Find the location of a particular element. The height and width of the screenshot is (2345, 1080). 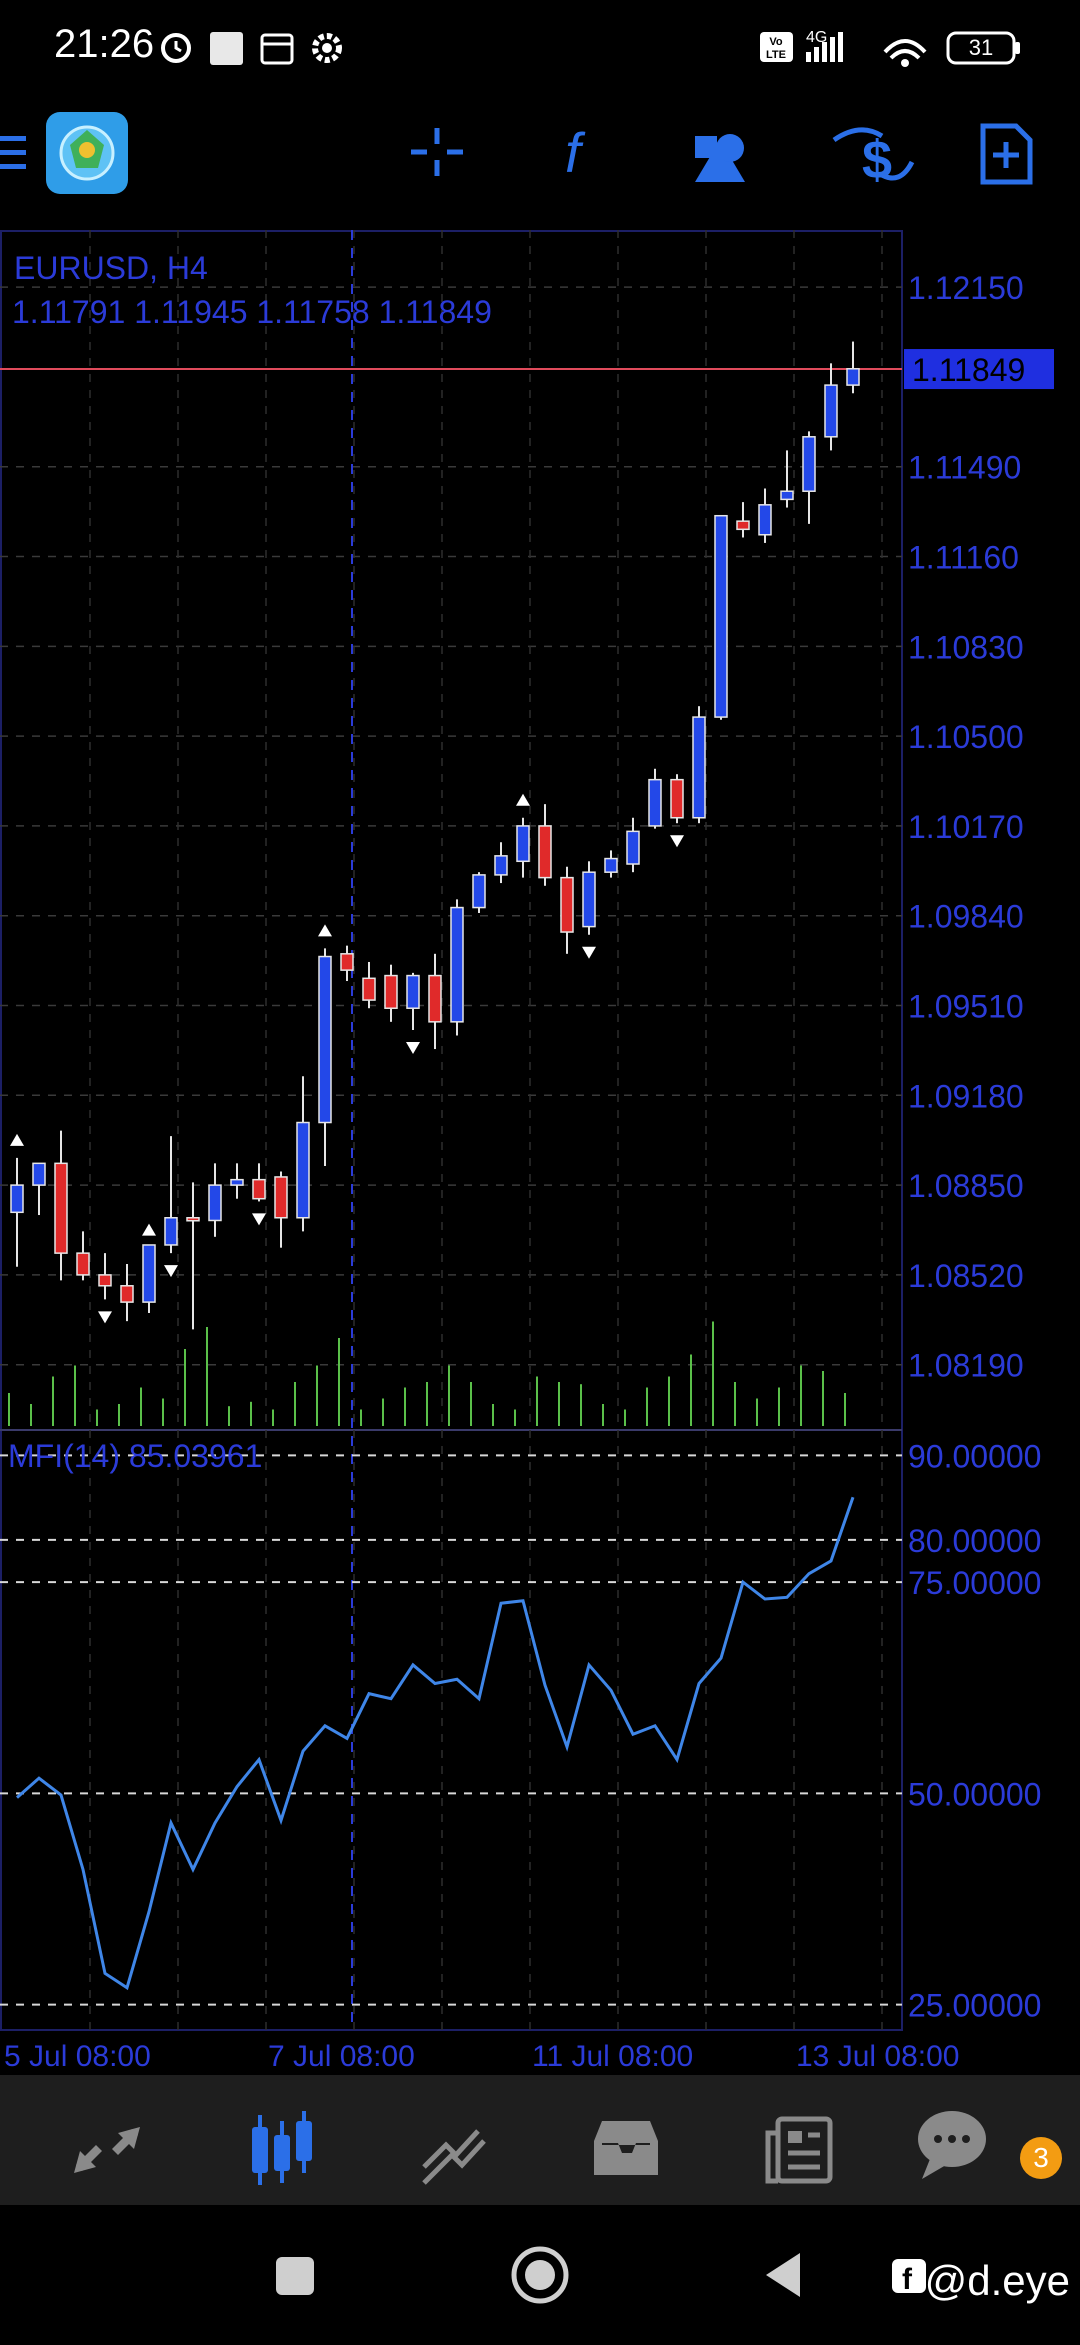

mfi-level-tick: 25.00000 is located at coordinates (974, 2006).